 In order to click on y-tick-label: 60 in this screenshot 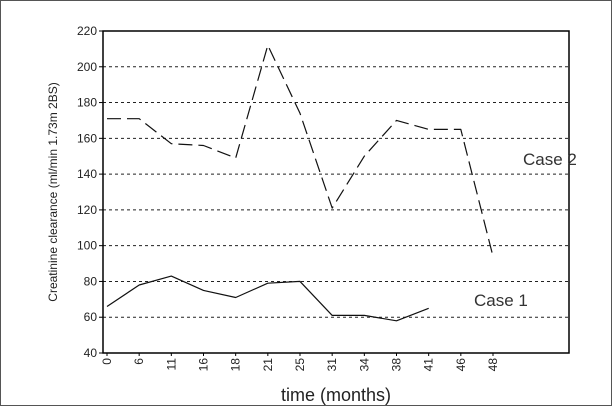, I will do `click(91, 317)`.